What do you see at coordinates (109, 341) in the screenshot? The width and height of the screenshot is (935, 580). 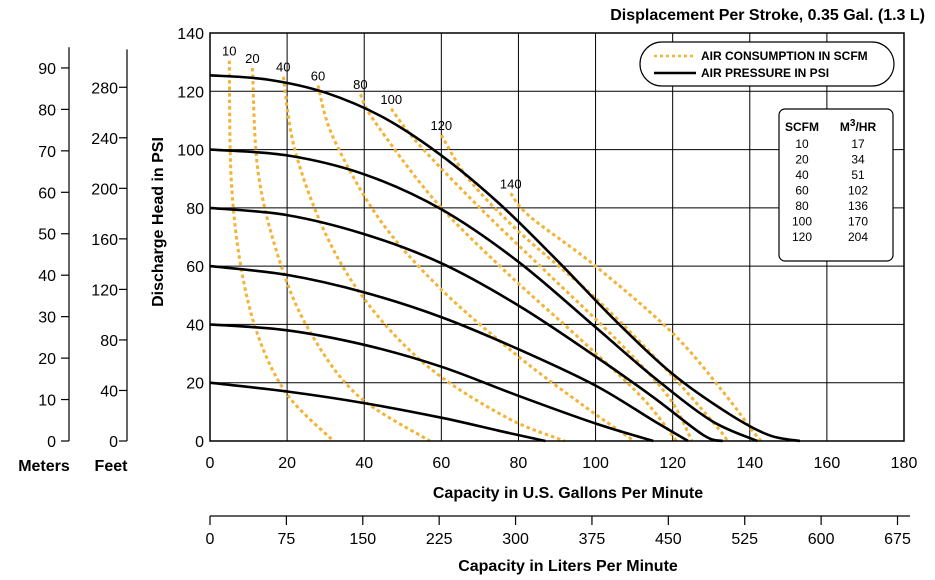 I see `feet-tick-label: 80` at bounding box center [109, 341].